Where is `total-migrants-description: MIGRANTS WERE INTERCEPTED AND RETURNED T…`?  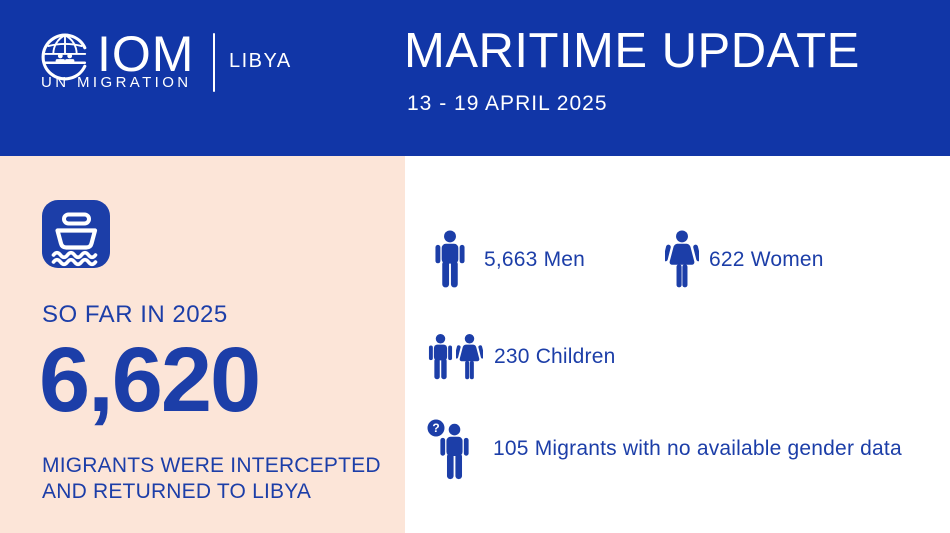
total-migrants-description: MIGRANTS WERE INTERCEPTED AND RETURNED T… is located at coordinates (211, 479).